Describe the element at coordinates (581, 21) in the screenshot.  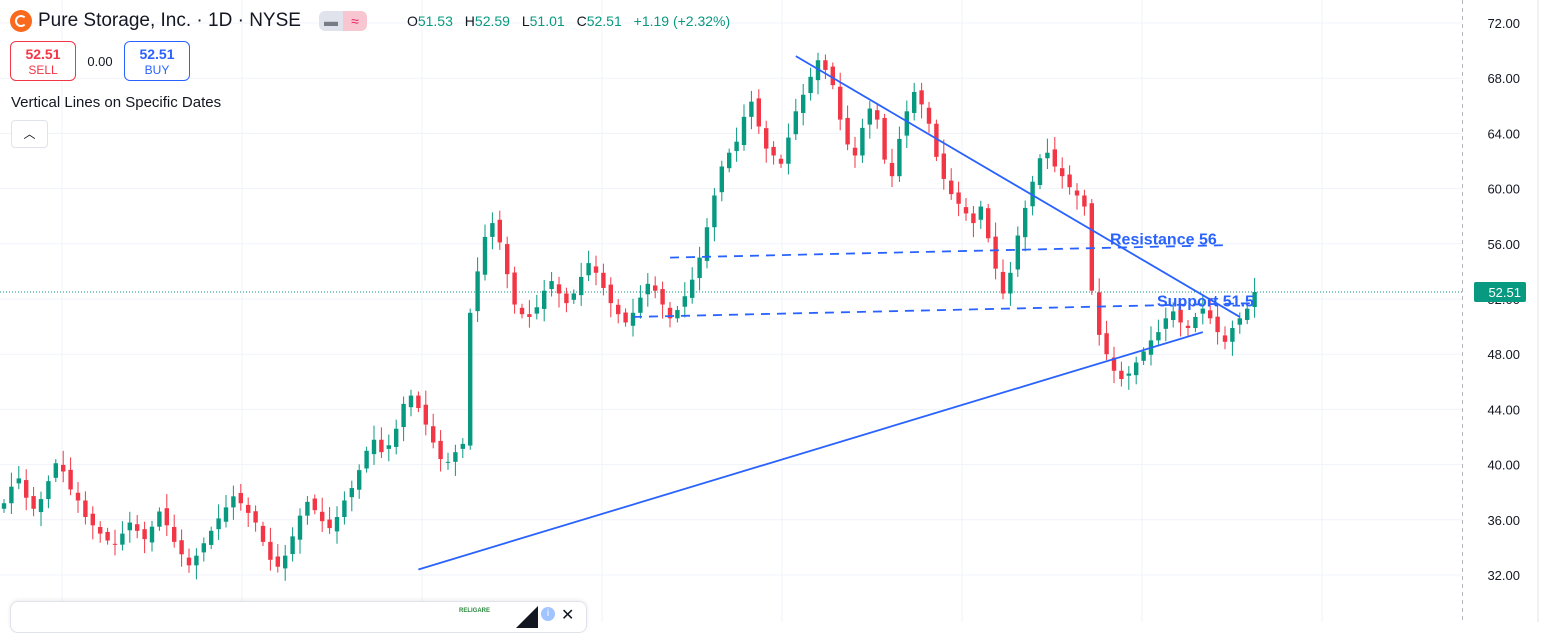
I see `close-key: C` at that location.